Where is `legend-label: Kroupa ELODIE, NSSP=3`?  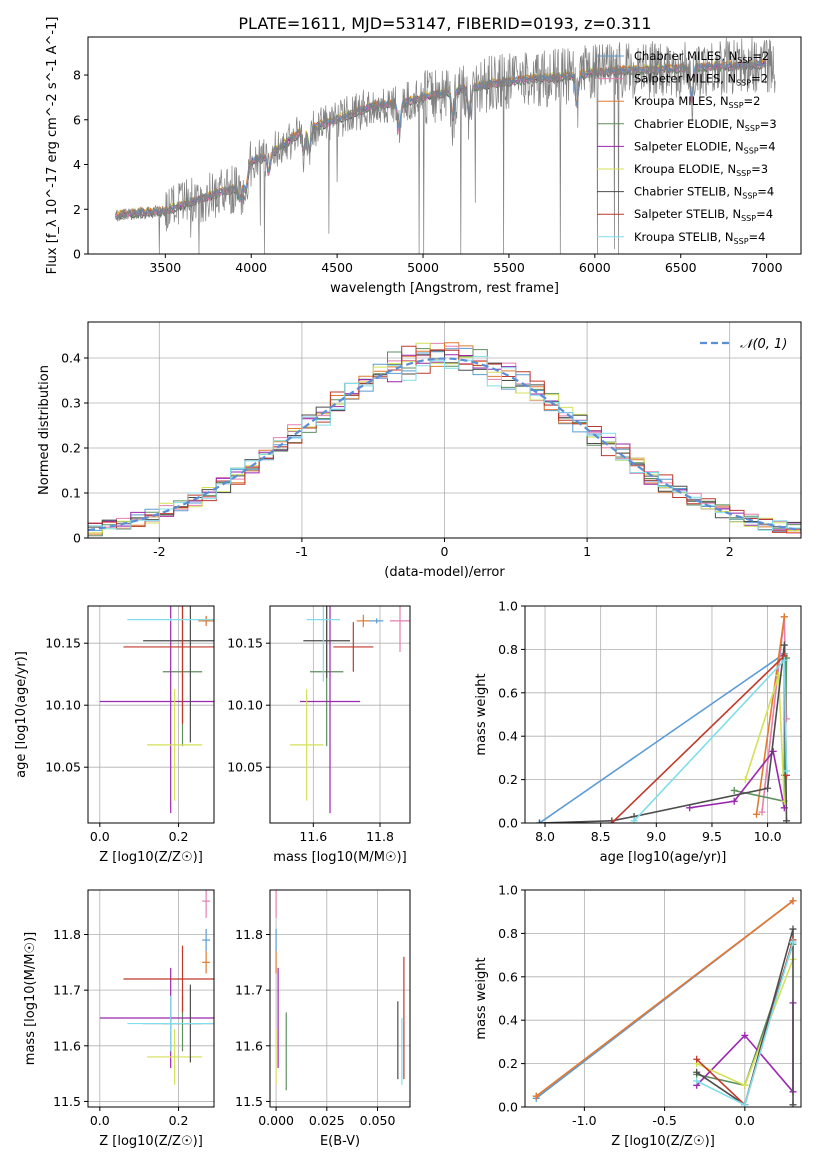 legend-label: Kroupa ELODIE, NSSP=3 is located at coordinates (701, 170).